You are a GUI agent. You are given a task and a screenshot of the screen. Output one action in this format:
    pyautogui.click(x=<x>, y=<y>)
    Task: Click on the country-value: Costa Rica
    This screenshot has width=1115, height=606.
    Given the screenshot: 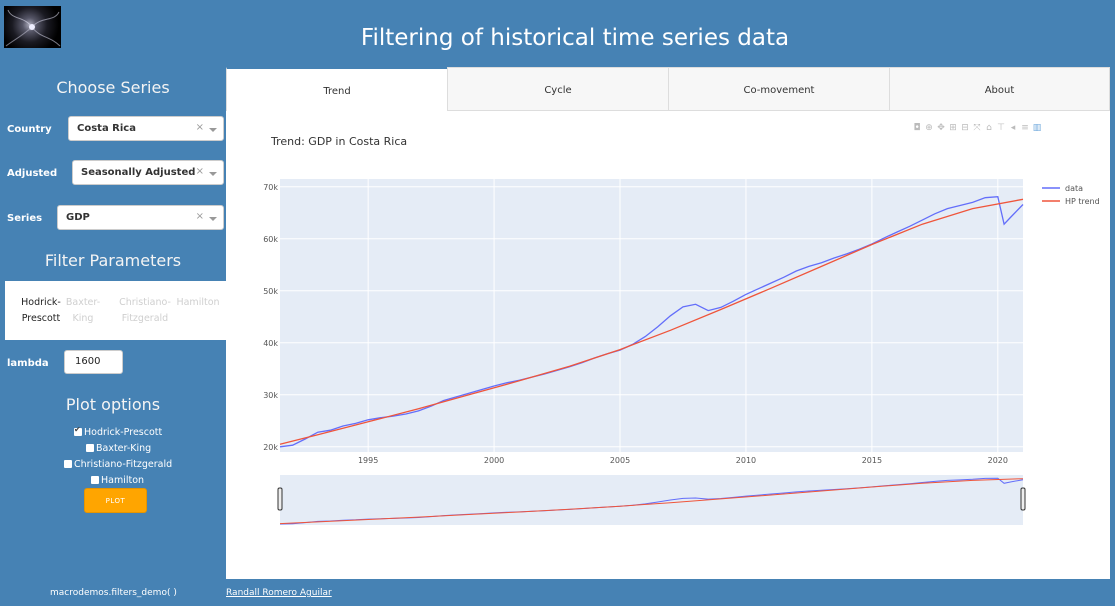 What is the action you would take?
    pyautogui.click(x=106, y=128)
    